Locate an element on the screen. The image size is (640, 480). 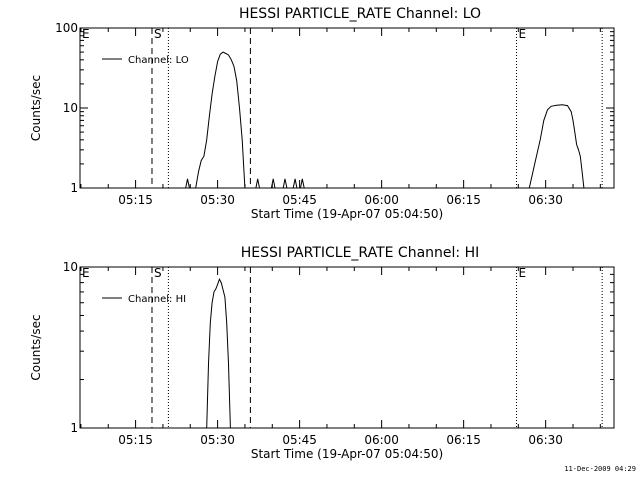
panel-1-x-tick-label: 06:30 is located at coordinates (545, 200).